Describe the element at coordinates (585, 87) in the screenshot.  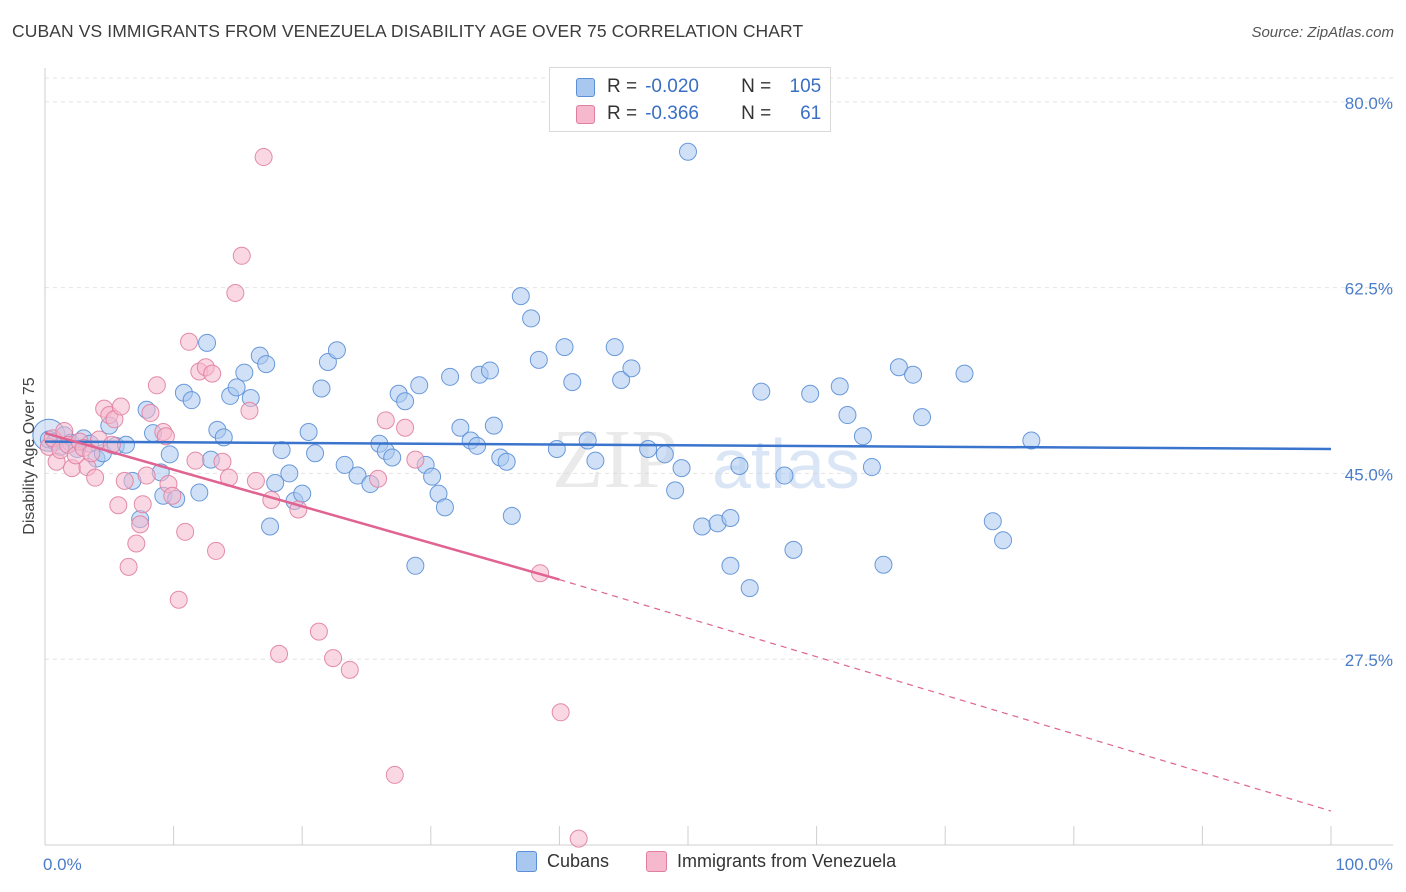
I see `blue-swatch` at that location.